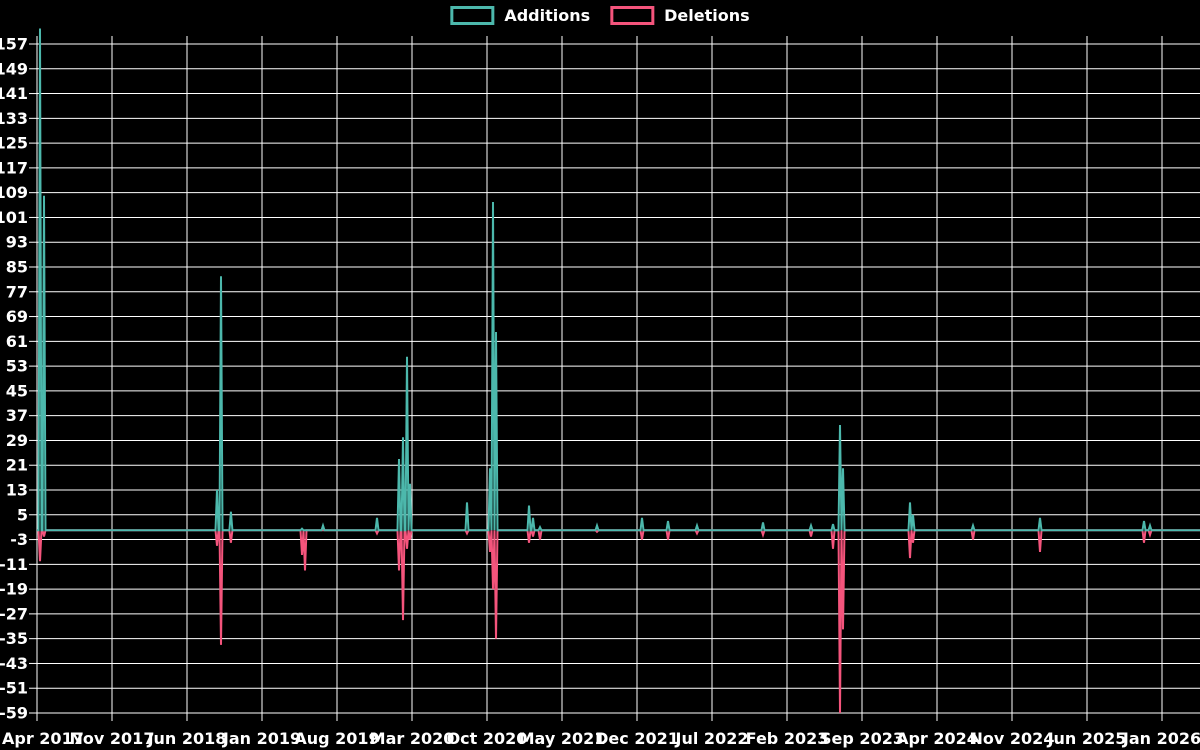  Describe the element at coordinates (862, 738) in the screenshot. I see `x-axis-tick-label: Sep 2023` at that location.